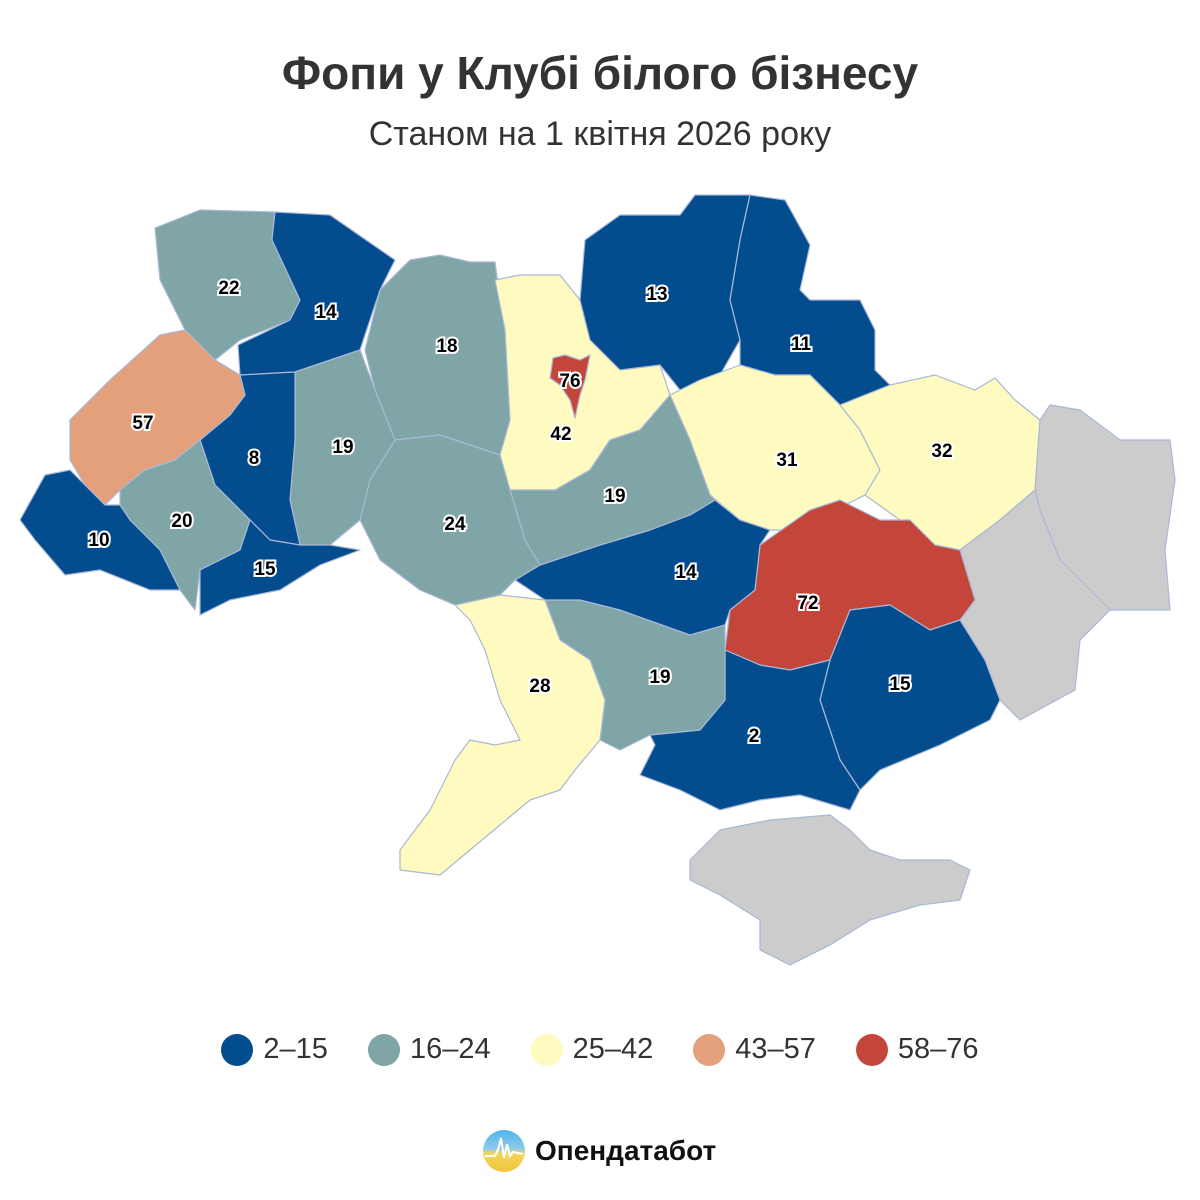  I want to click on region-value-label: 28, so click(539, 686).